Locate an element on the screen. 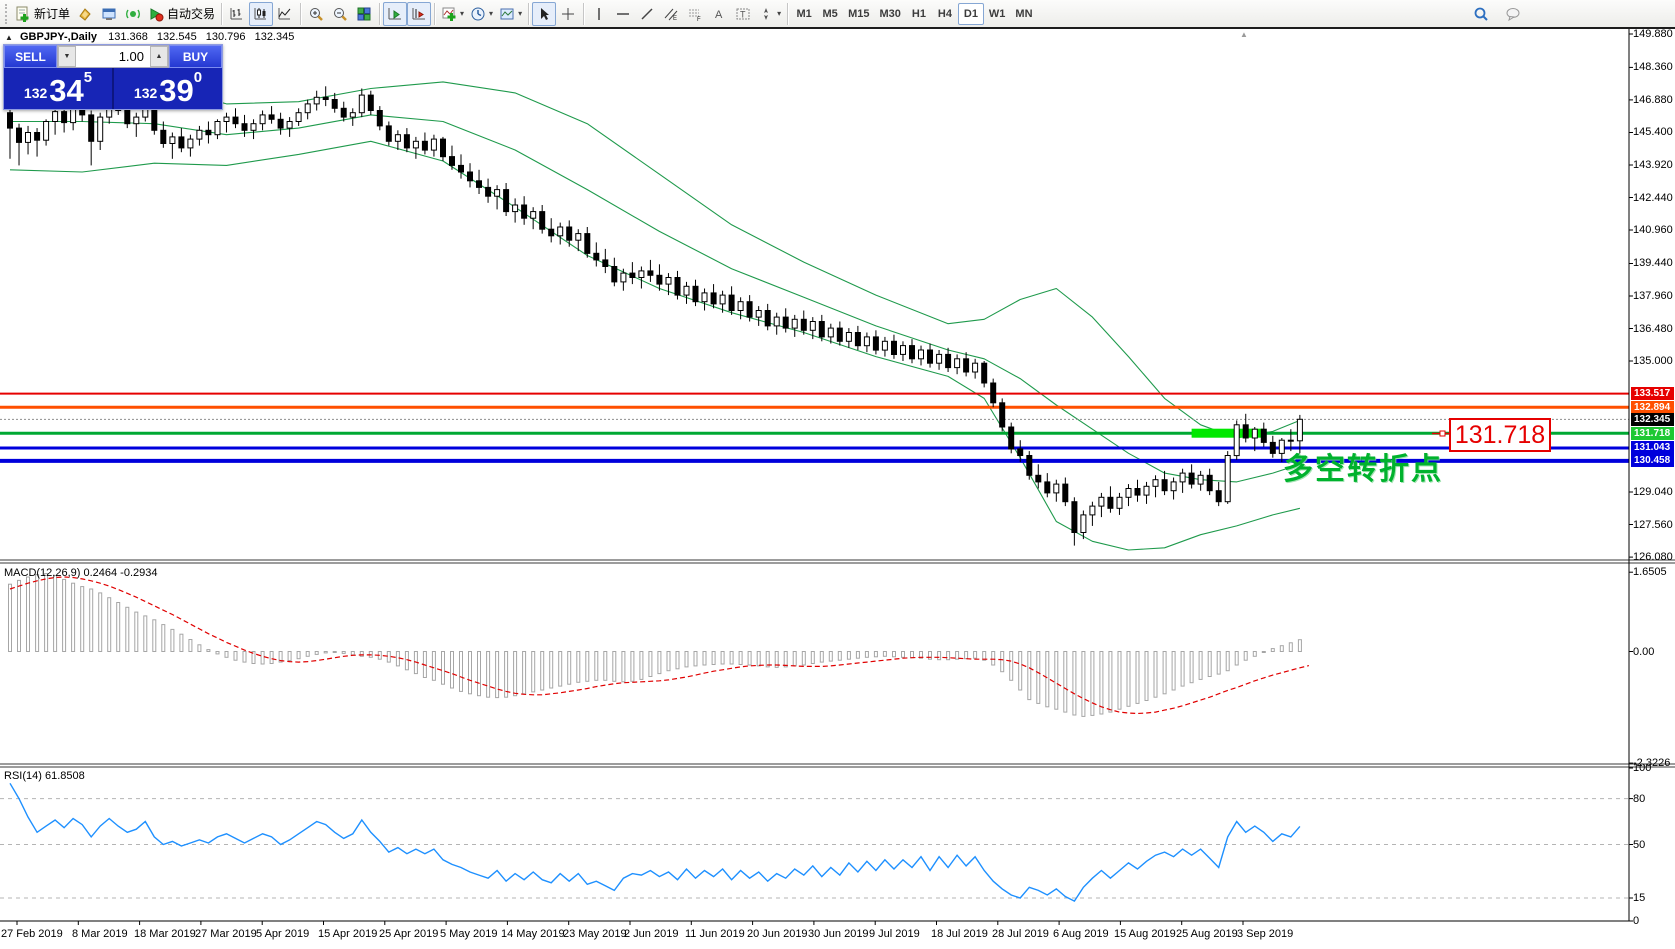 This screenshot has width=1675, height=949. chat-icon is located at coordinates (1513, 14).